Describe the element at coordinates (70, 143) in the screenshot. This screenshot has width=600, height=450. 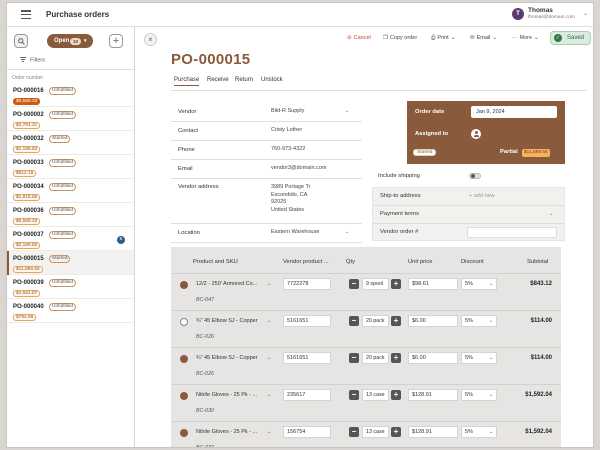
I see `list-item: PO-000032 Started $1,185.63` at that location.